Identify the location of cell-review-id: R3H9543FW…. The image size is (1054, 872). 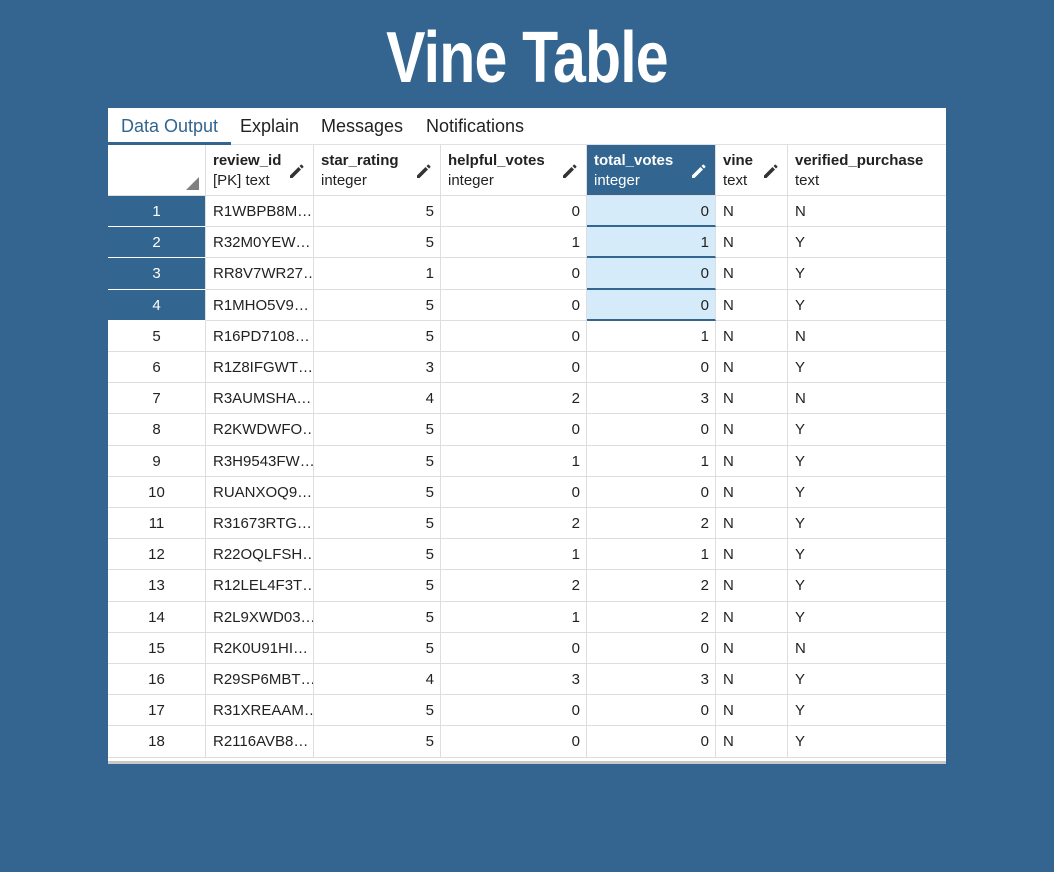
(260, 461).